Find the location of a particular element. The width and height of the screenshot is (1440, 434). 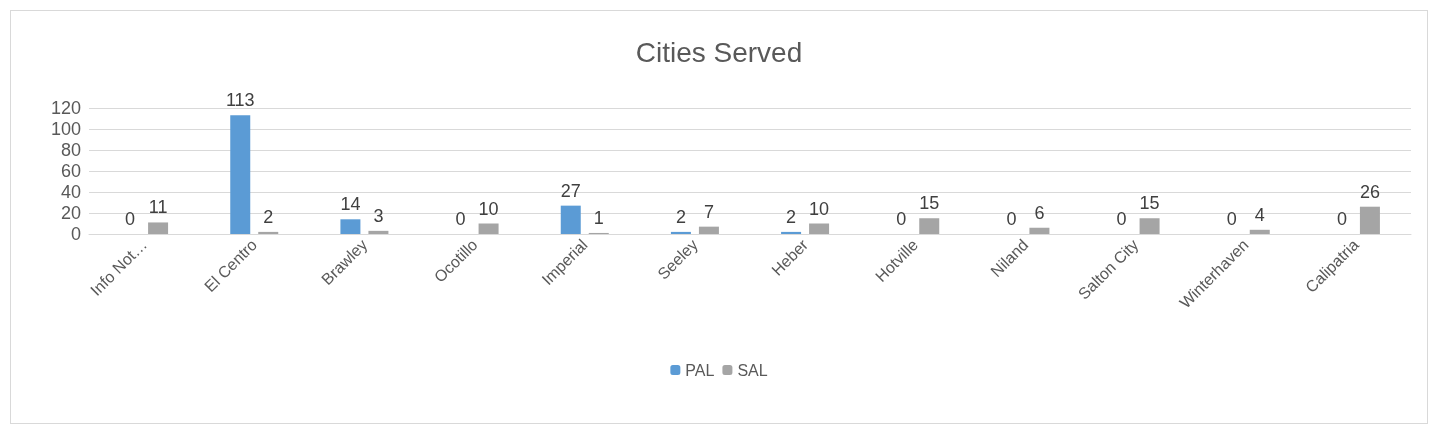

legend-label: SAL is located at coordinates (752, 370).